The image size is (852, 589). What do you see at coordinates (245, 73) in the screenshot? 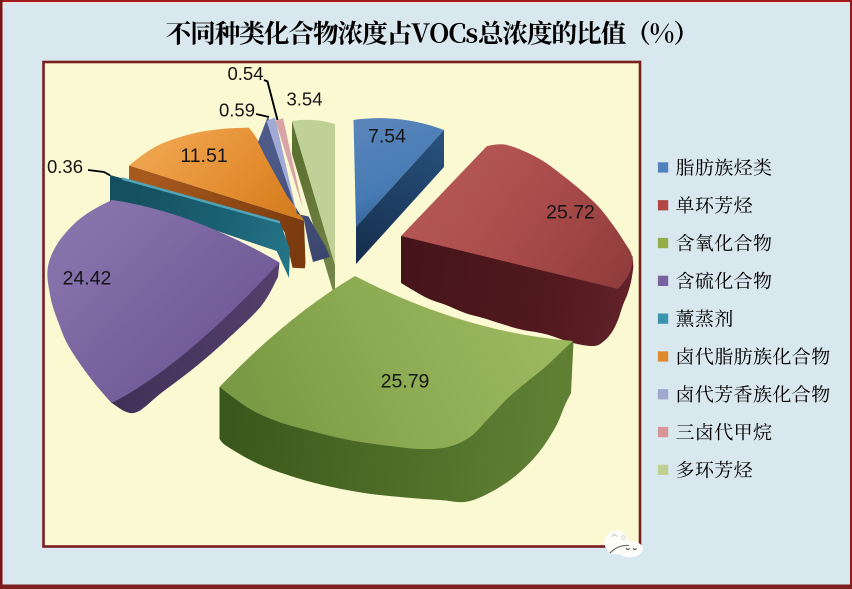
I see `svg-text: 0.54` at bounding box center [245, 73].